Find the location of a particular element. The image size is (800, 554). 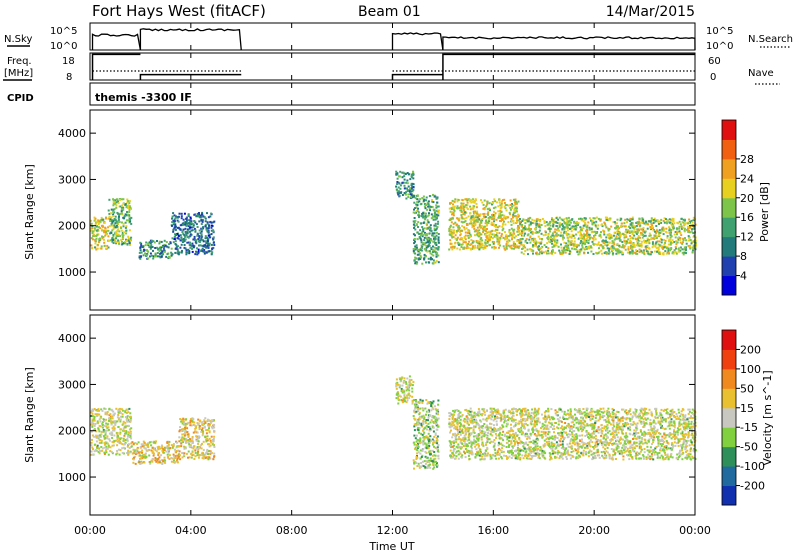

y-tick-label: 3000 is located at coordinates (72, 179).